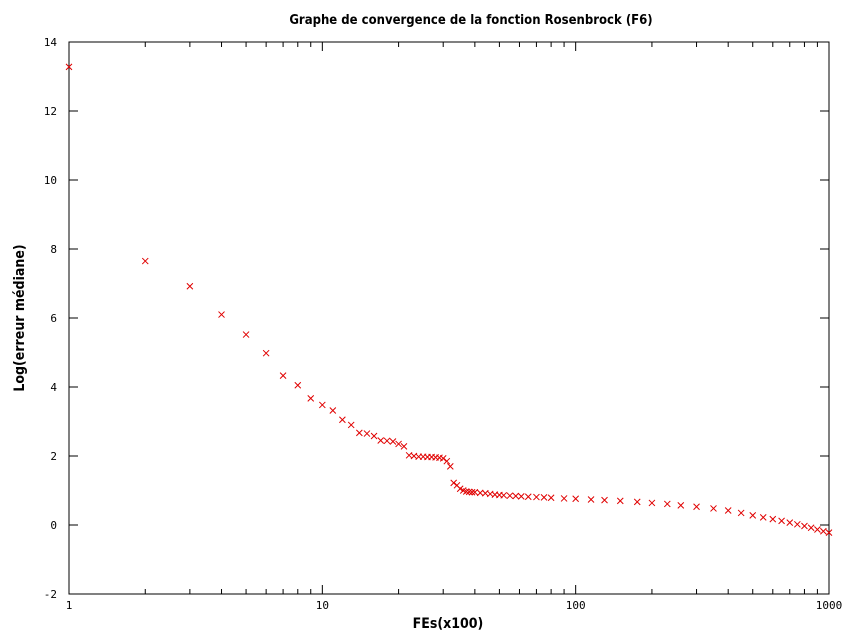 This screenshot has width=853, height=639. Describe the element at coordinates (50, 111) in the screenshot. I see `y-tick-label: 12` at that location.